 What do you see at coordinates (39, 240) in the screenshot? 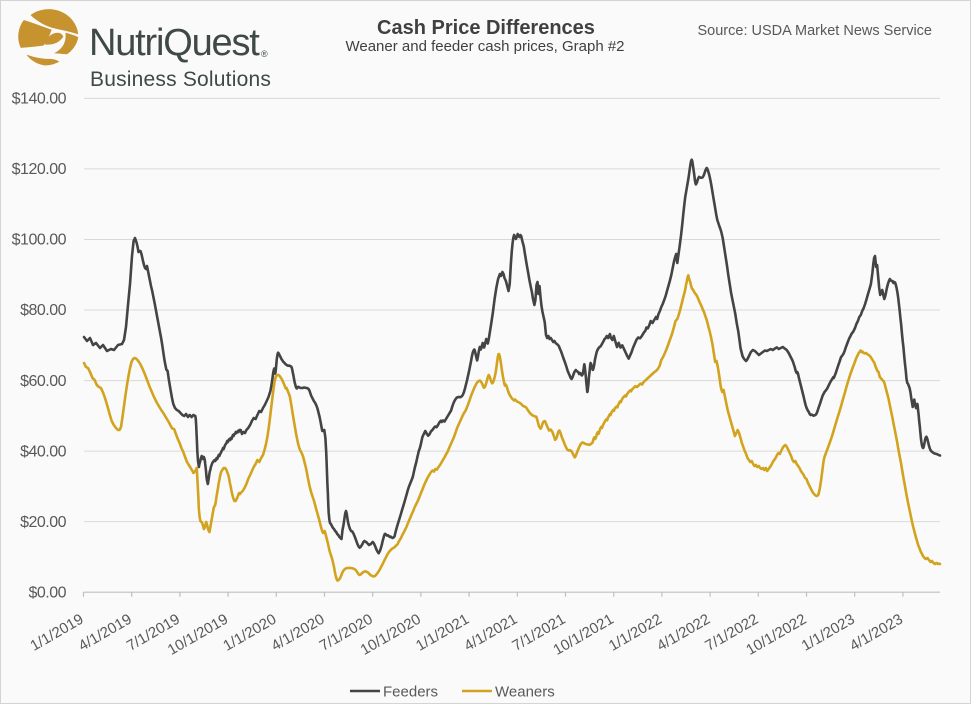
I see `svg-text: $100.00` at bounding box center [39, 240].